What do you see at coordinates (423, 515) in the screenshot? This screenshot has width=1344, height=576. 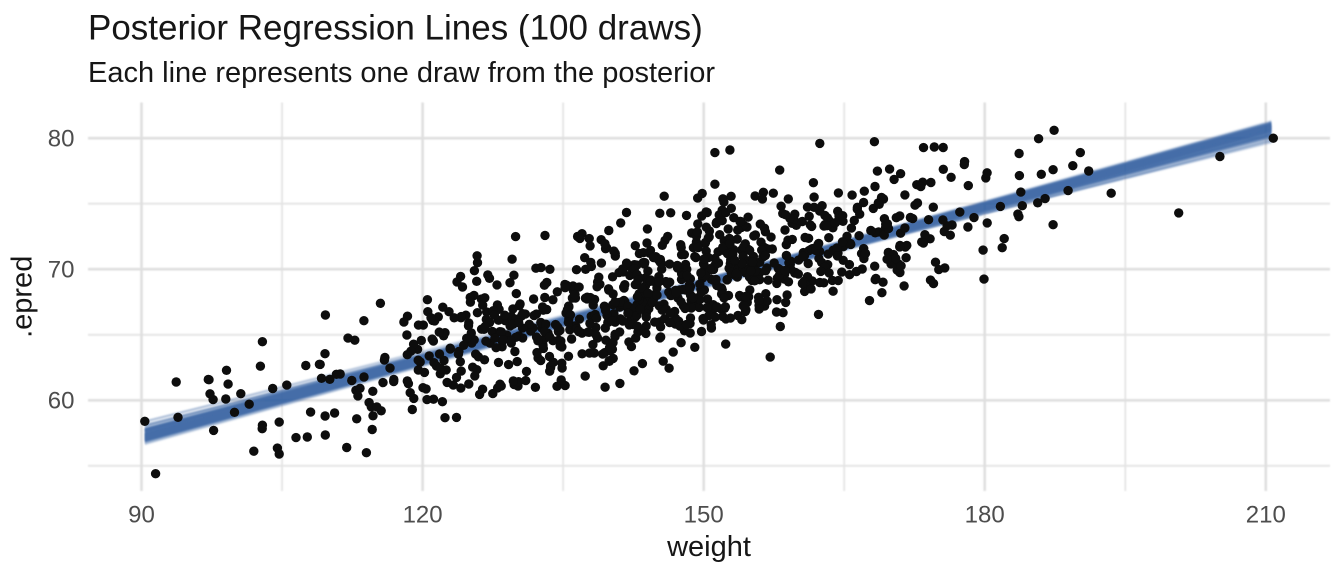 I see `svg-text: 120` at bounding box center [423, 515].